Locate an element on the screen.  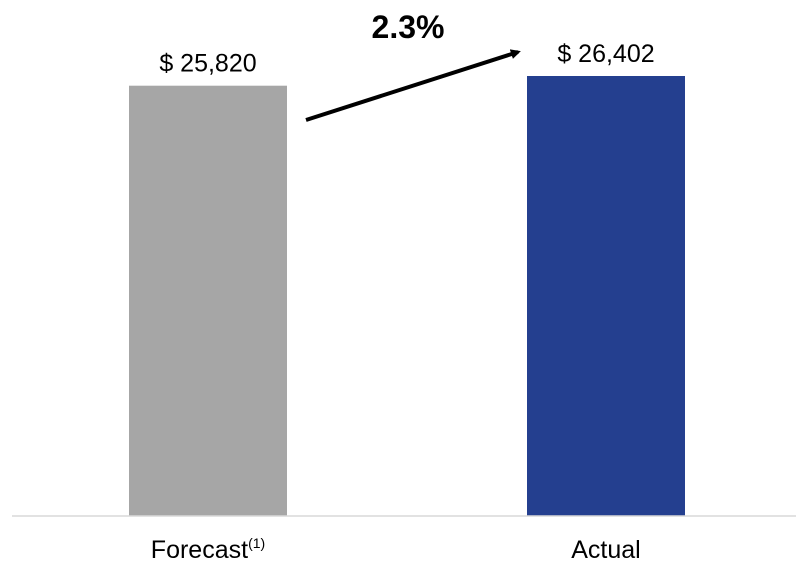
footnote-marker: (1) is located at coordinates (256, 543).